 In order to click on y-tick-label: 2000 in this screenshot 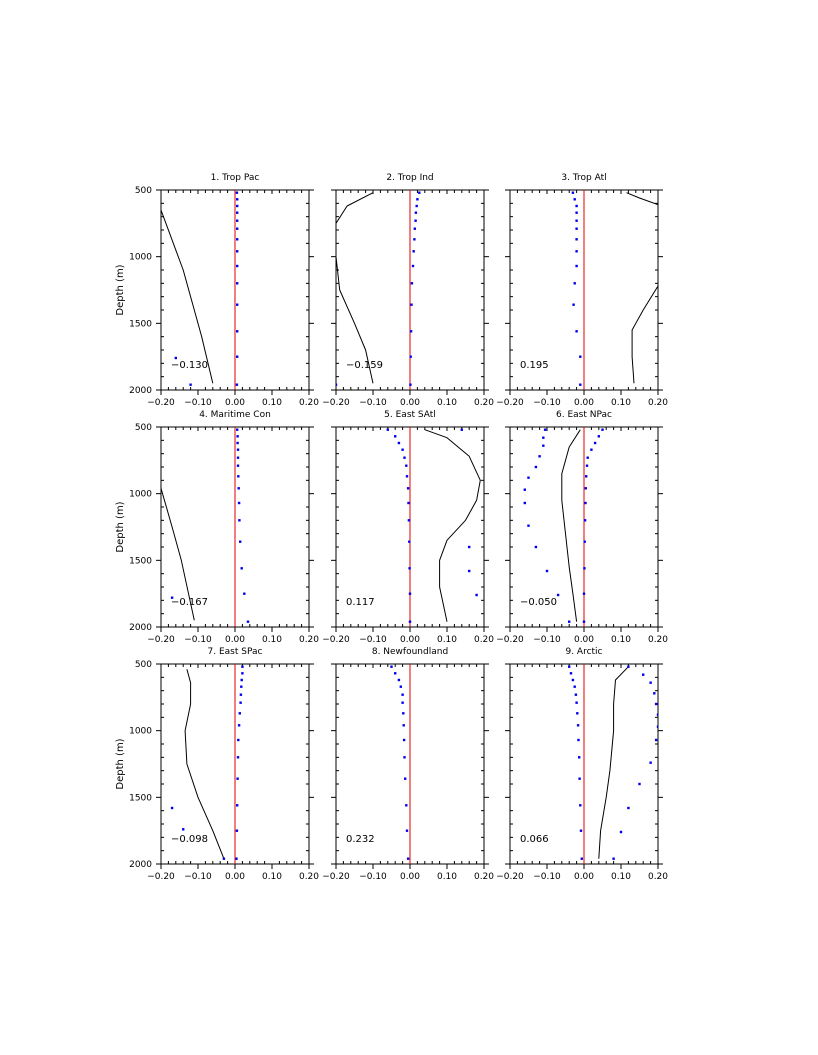, I will do `click(140, 628)`.